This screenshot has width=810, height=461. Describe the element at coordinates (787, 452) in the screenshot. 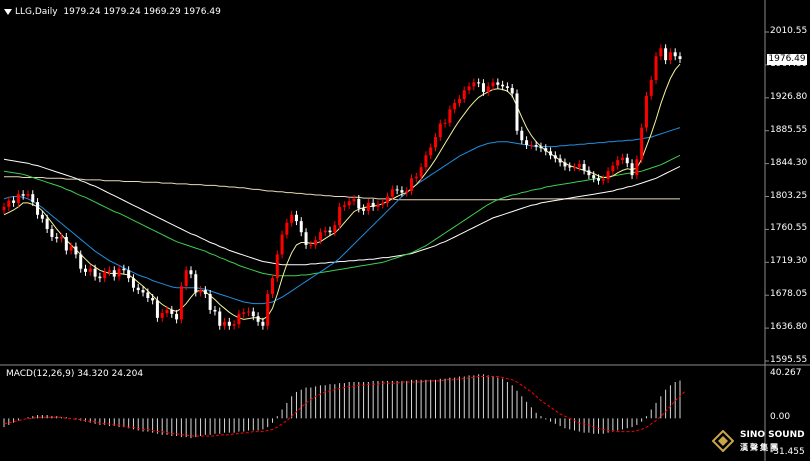

I see `macd-tick-label: -31.455` at that location.